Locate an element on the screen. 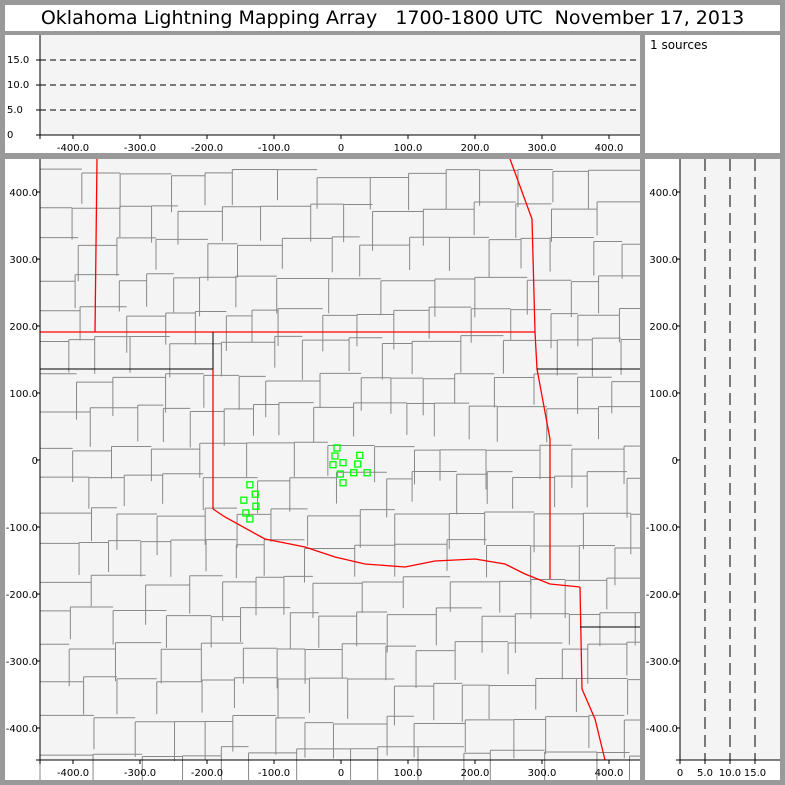 The width and height of the screenshot is (785, 785). info-panel: 1 sources is located at coordinates (712, 94).